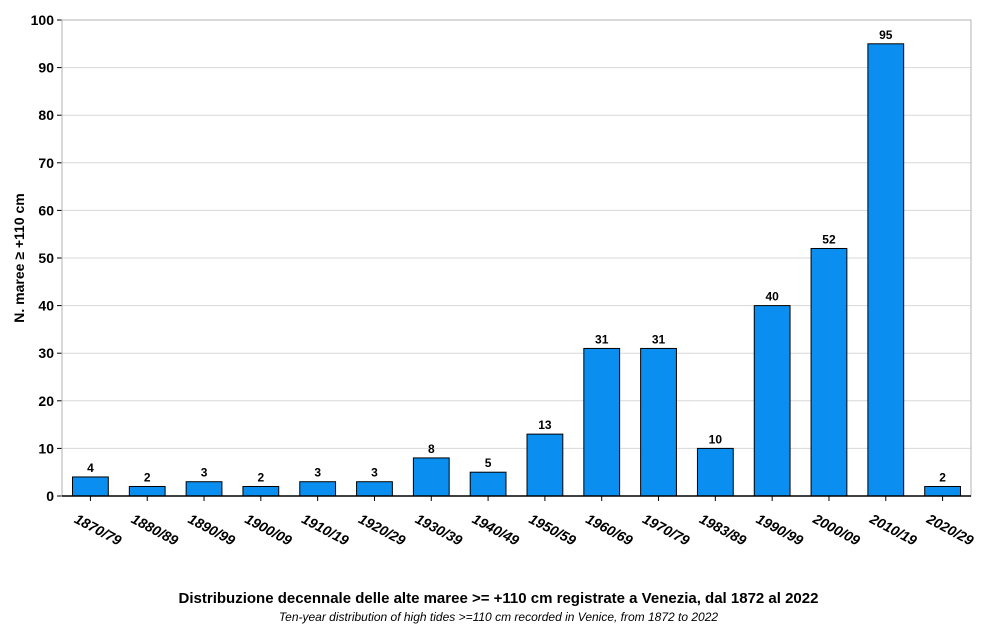  Describe the element at coordinates (609, 530) in the screenshot. I see `x-tick-label: 1960/69` at that location.